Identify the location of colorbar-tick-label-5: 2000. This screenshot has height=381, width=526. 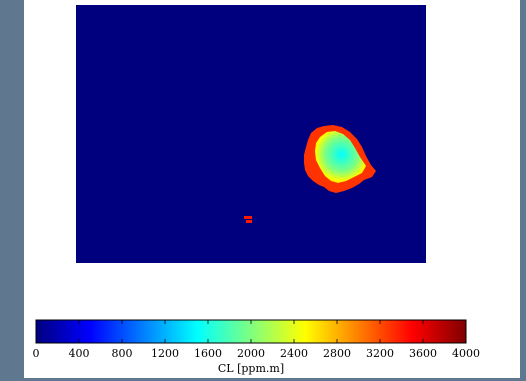
(251, 353).